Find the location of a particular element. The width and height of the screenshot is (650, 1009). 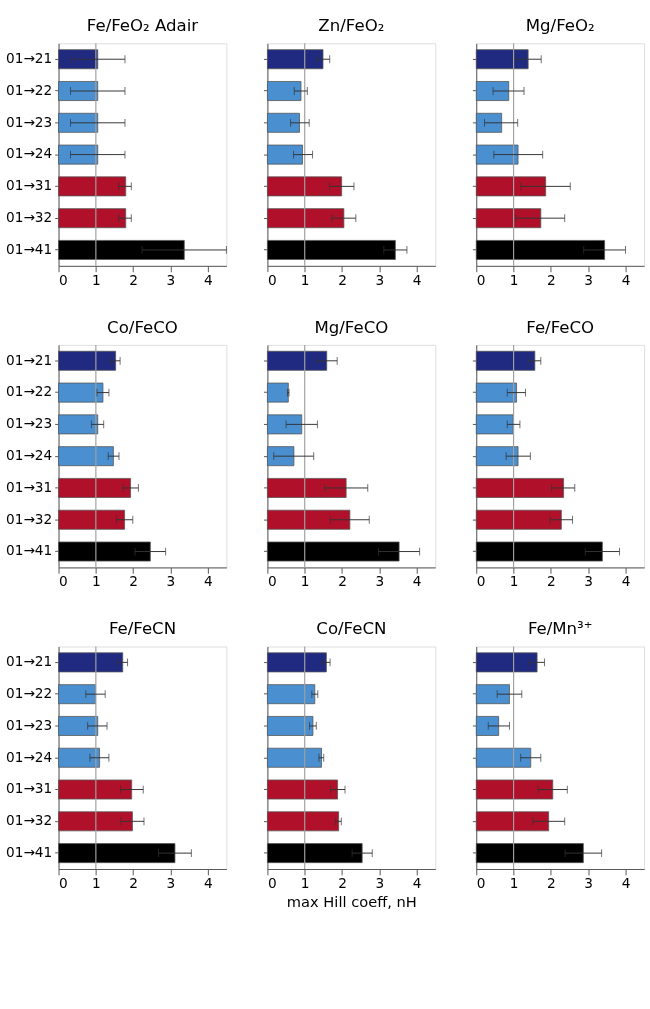

chart-title: Co/FeCO is located at coordinates (142, 327).